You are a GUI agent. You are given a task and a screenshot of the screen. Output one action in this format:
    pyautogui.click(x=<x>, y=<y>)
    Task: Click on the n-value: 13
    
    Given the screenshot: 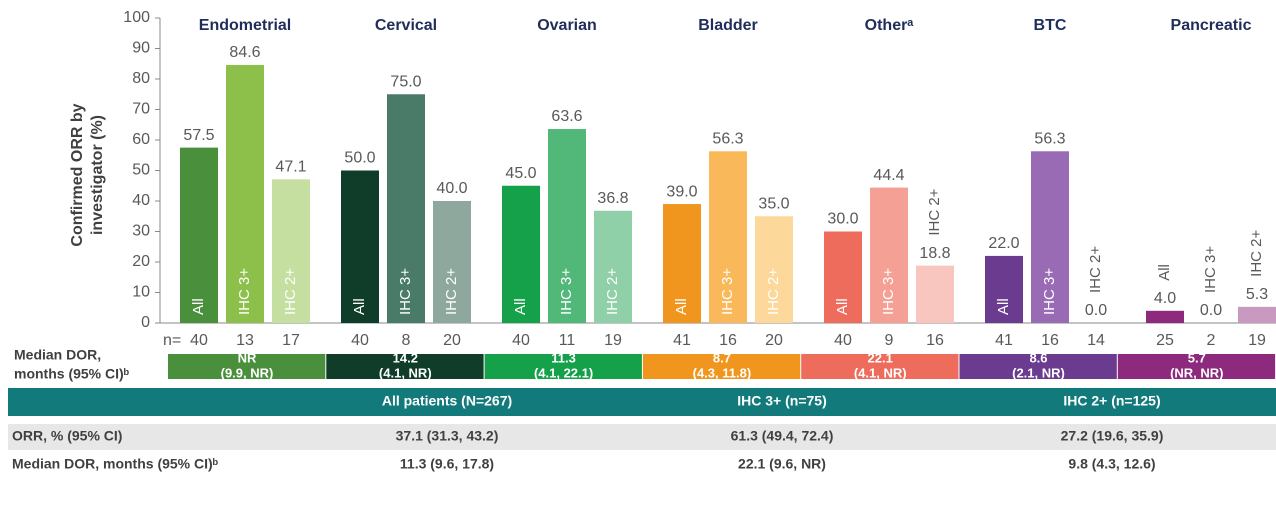 What is the action you would take?
    pyautogui.click(x=245, y=340)
    